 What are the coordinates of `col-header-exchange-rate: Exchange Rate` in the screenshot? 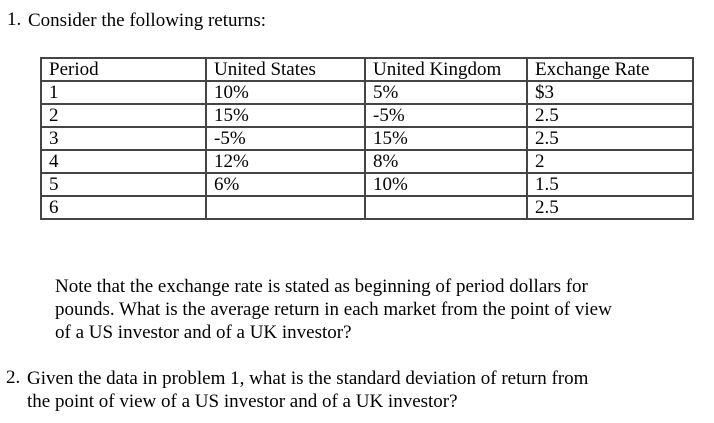 It's located at (610, 69).